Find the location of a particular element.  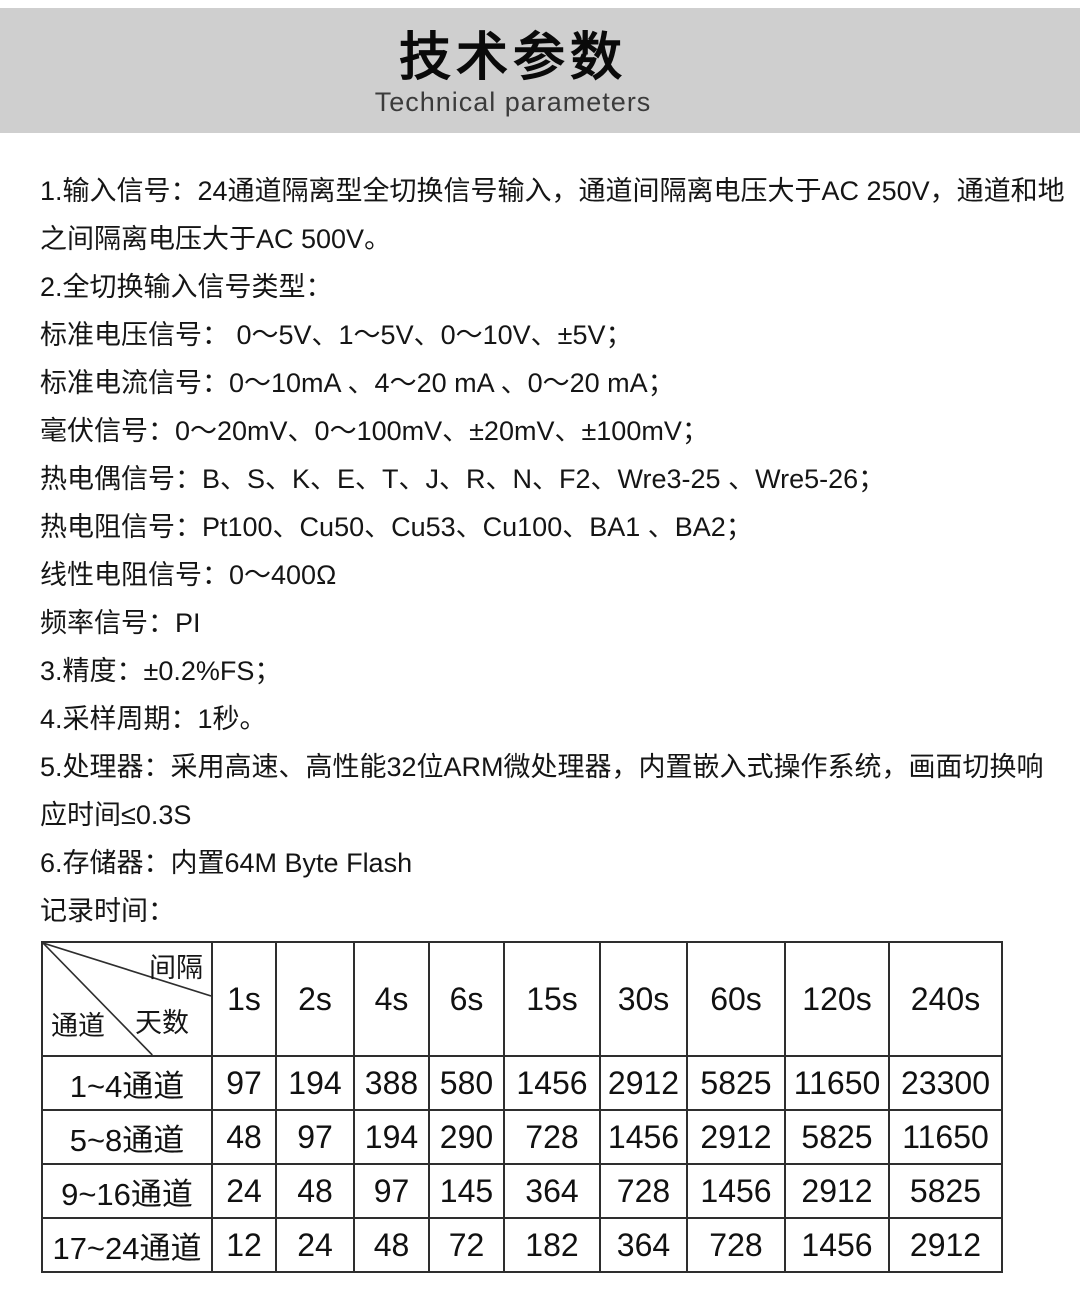

channel-row-label: 5~8通道 is located at coordinates (127, 1137).